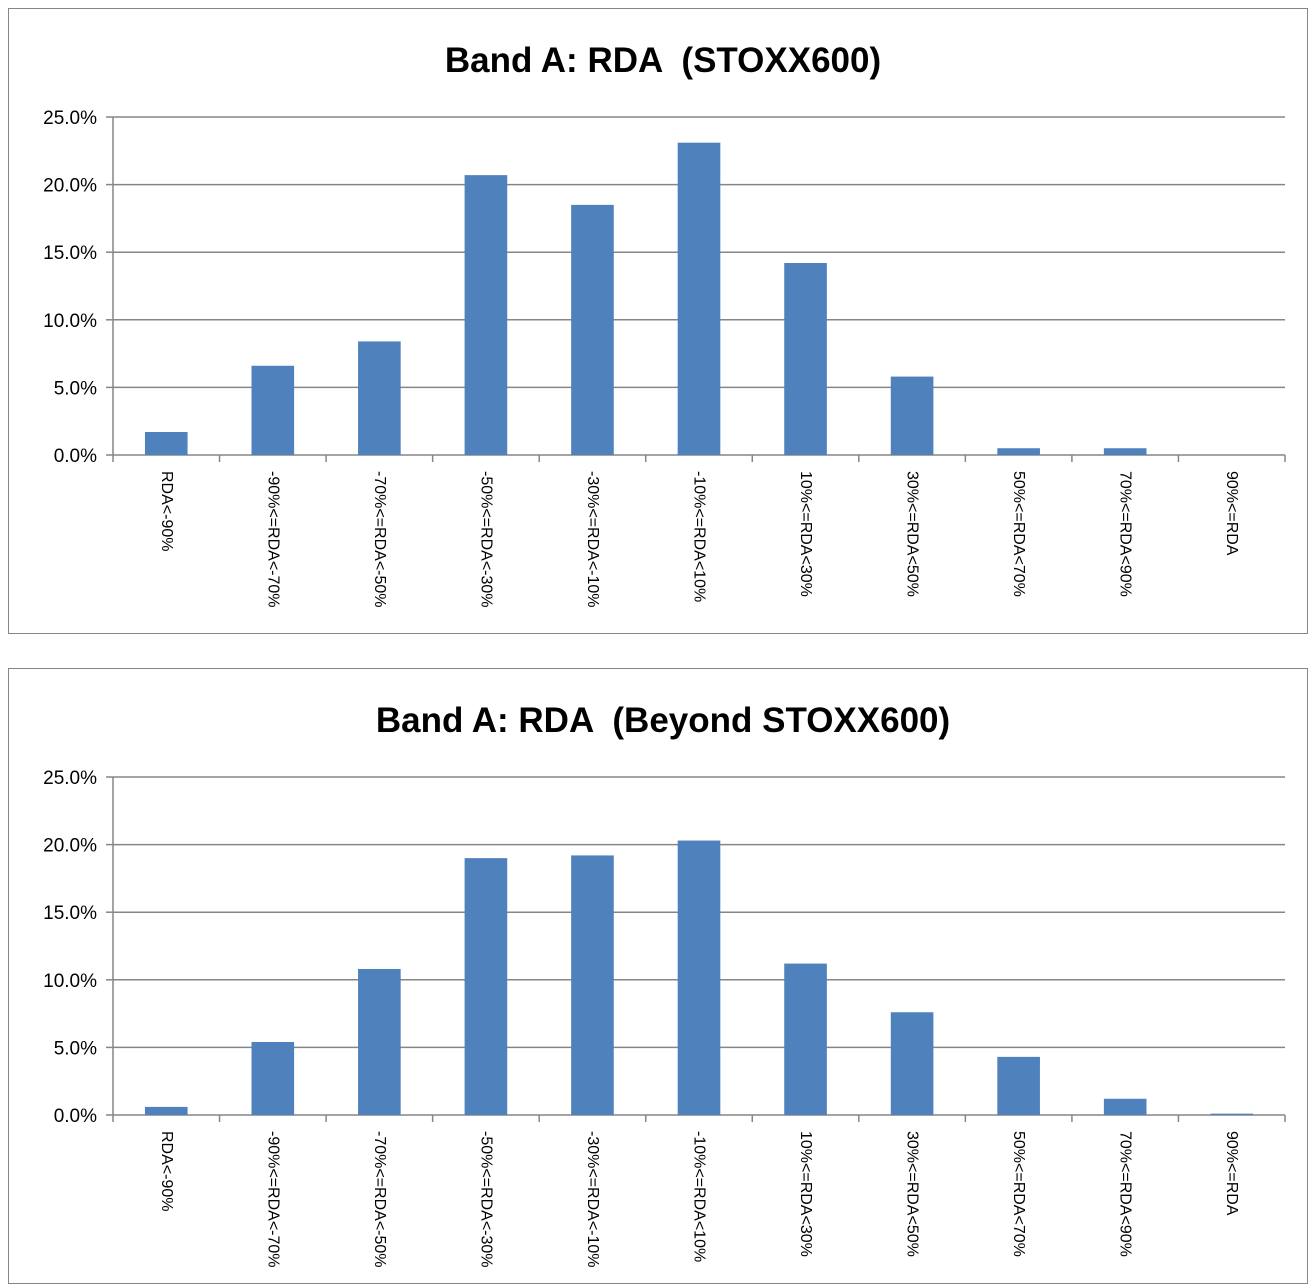 The height and width of the screenshot is (1286, 1312). Describe the element at coordinates (663, 60) in the screenshot. I see `chart-title: Band A: RDA (STOXX600)` at that location.